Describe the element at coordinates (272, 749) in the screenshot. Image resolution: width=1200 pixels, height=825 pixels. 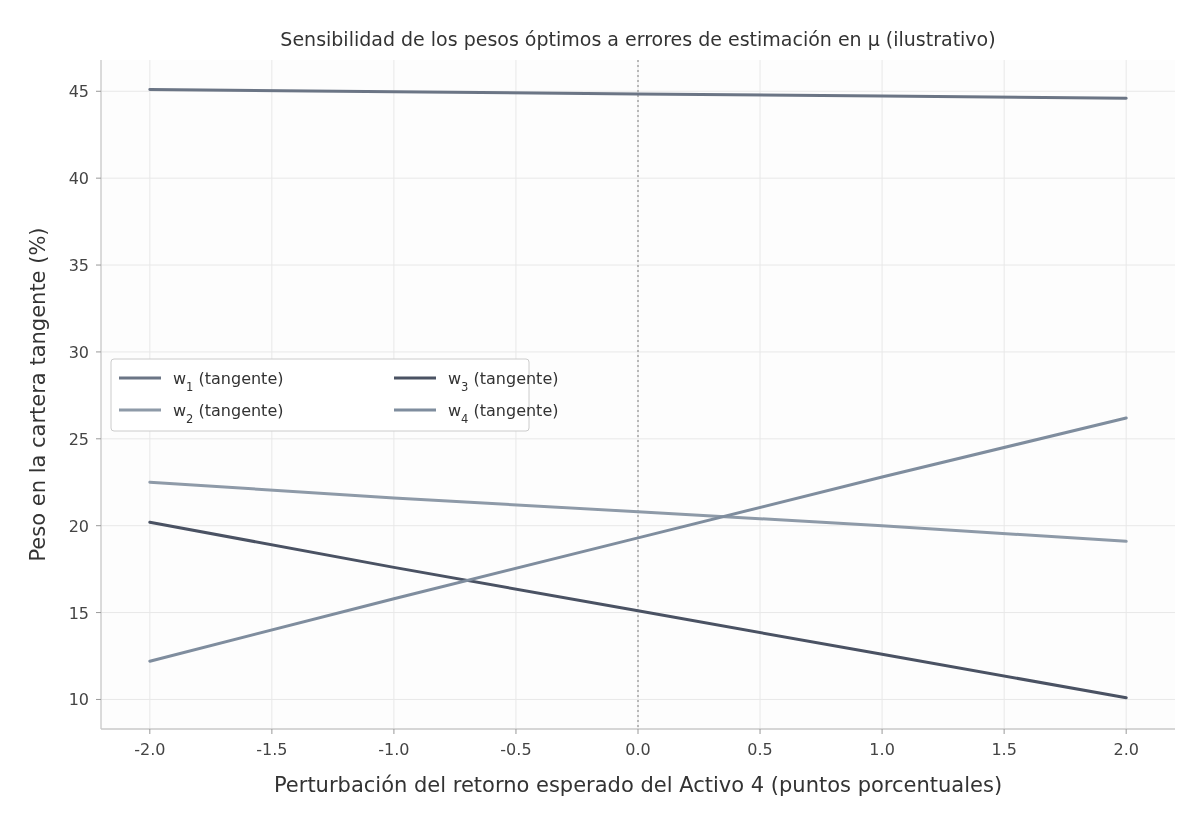
I see `x-tick-label: -1.5` at that location.